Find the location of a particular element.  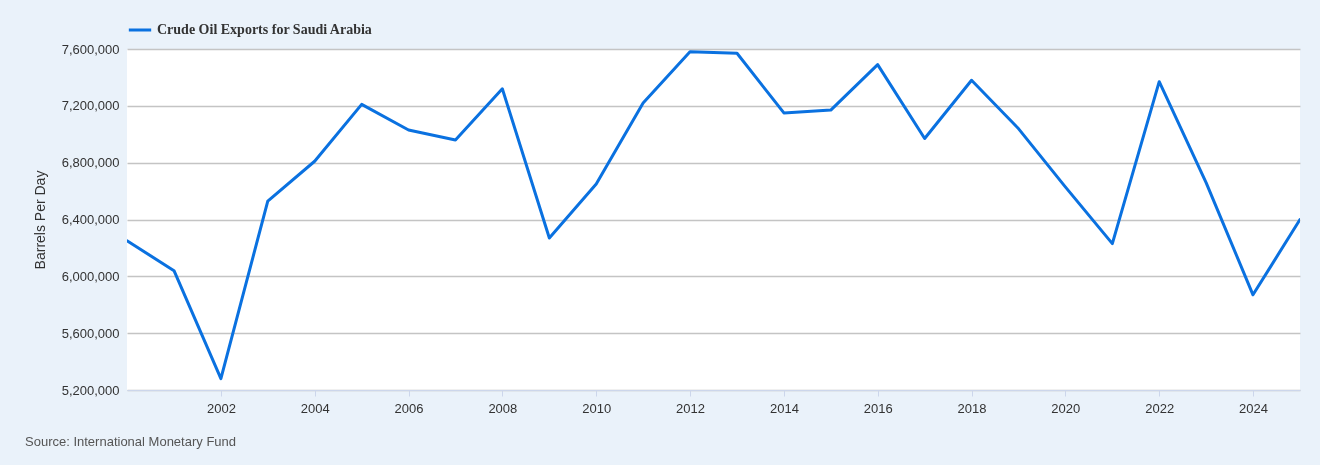

x-tick-label: 2014 is located at coordinates (784, 408).